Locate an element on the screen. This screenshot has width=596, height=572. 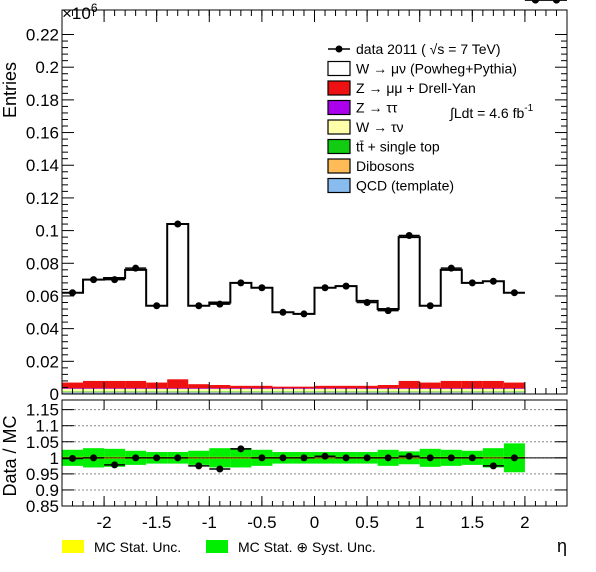
x-tick-label: 1.5 is located at coordinates (472, 522).